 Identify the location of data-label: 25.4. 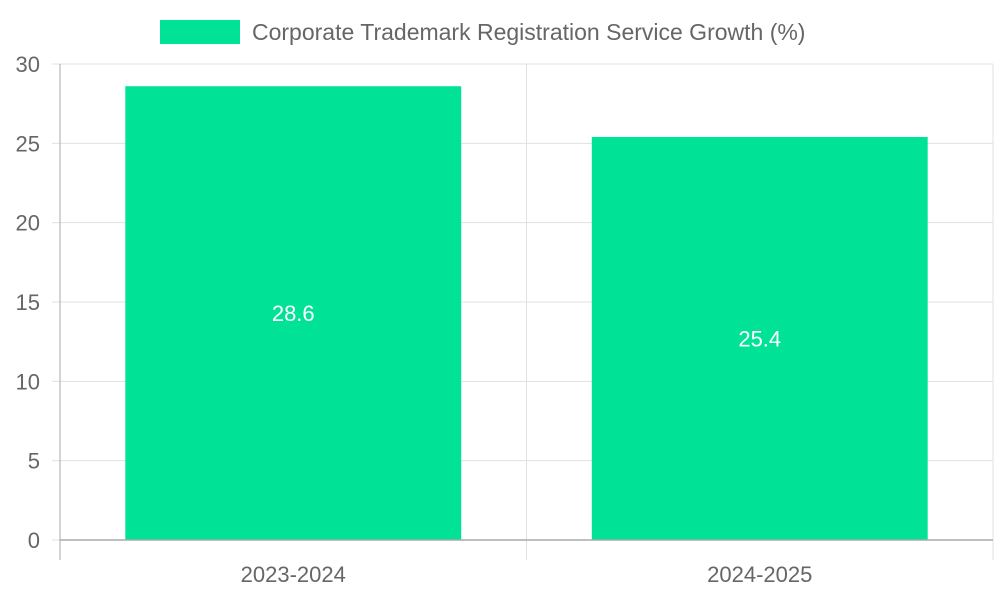
(759, 338).